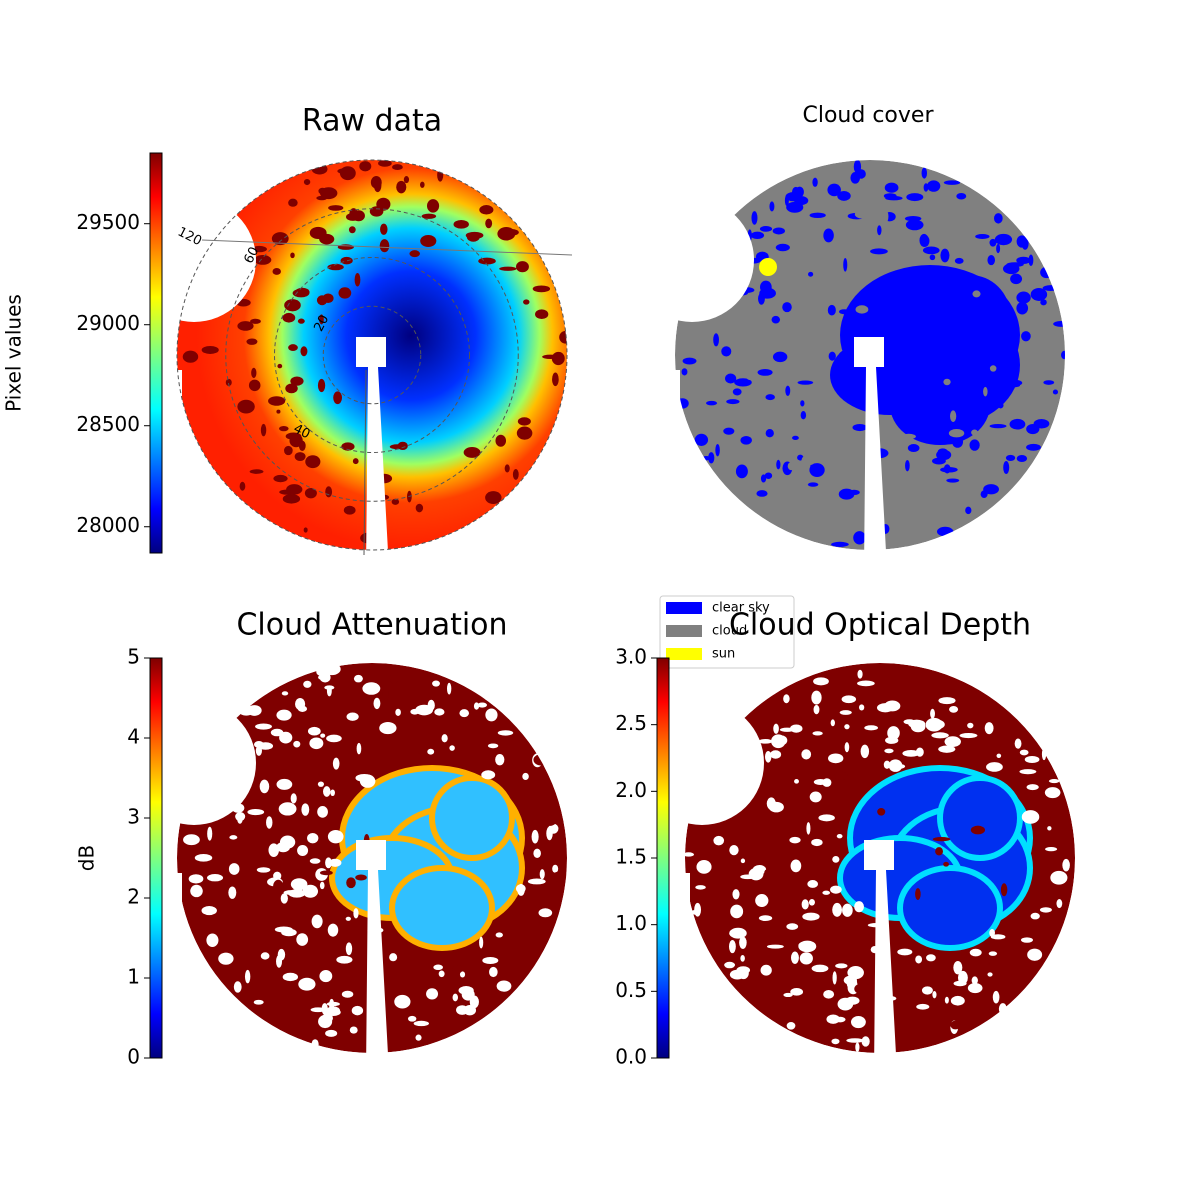  I want to click on tick-label: 29000, so click(108, 323).